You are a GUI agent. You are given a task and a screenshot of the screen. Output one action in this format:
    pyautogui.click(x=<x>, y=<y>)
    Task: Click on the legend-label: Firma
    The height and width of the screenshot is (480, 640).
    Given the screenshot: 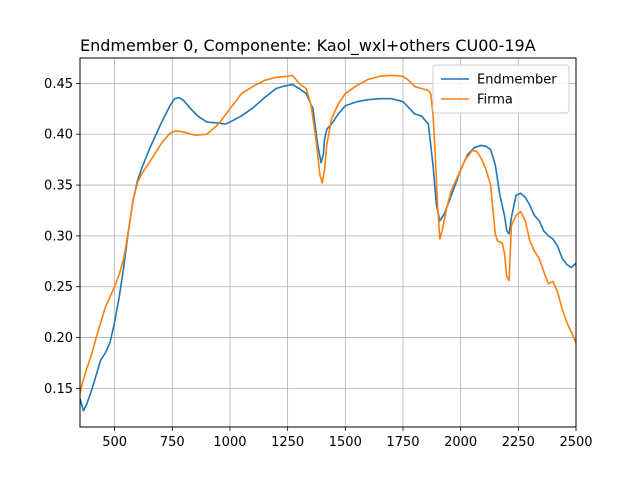 What is the action you would take?
    pyautogui.click(x=495, y=100)
    